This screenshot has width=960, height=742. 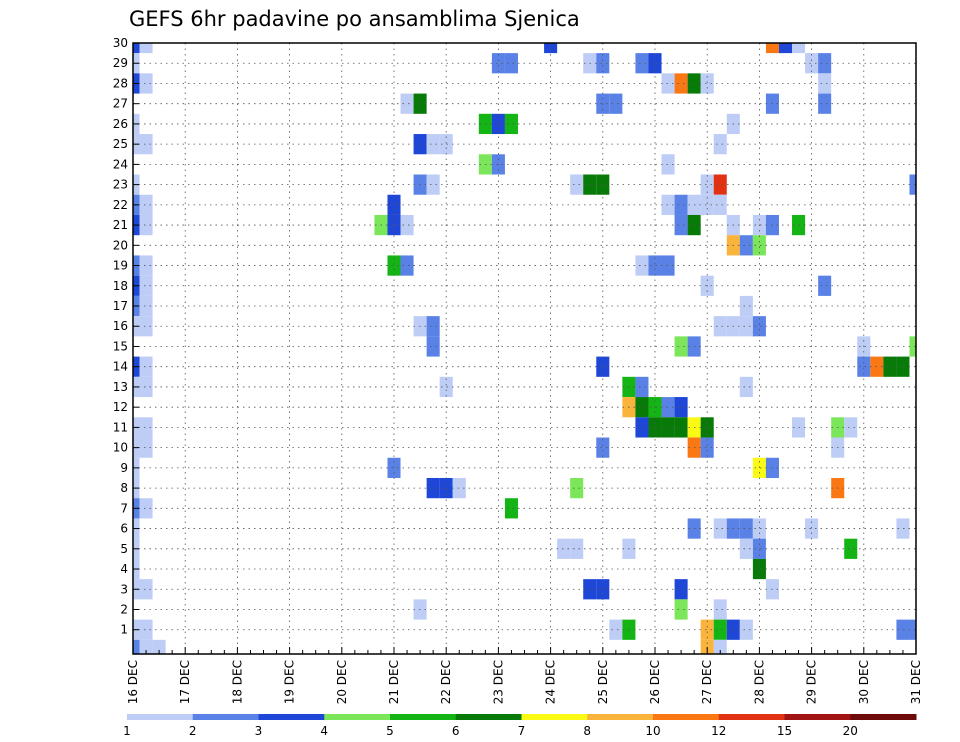 I want to click on colorbar-label: 3, so click(x=259, y=731).